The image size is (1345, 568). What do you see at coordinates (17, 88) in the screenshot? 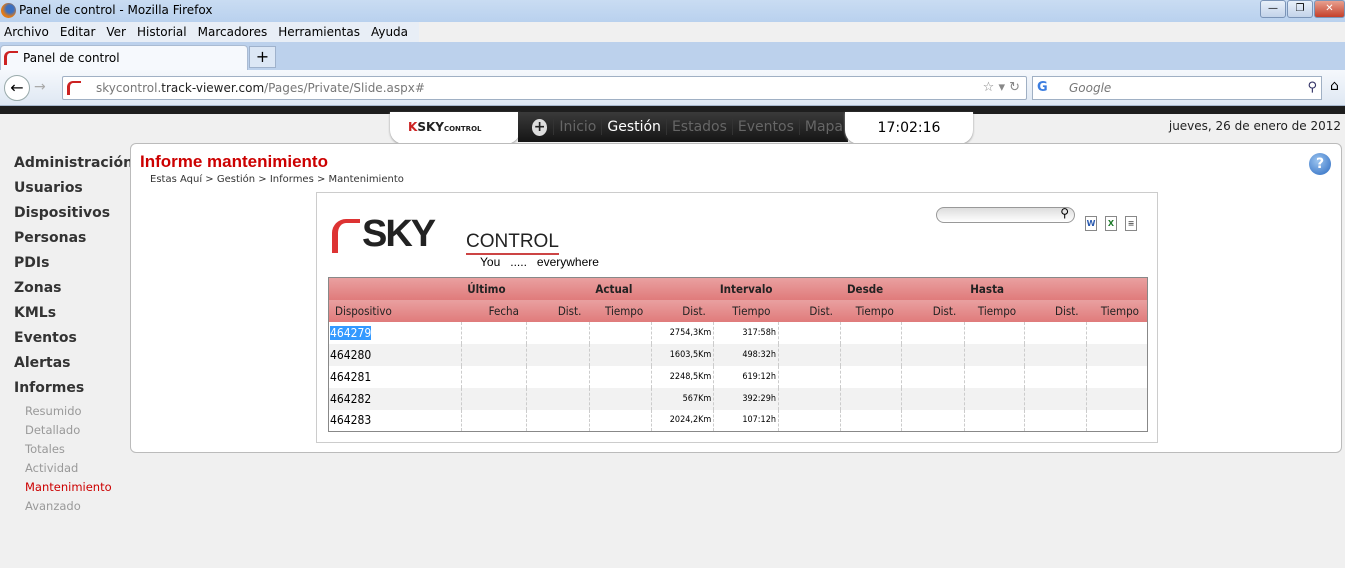
I see `back-button: ←` at bounding box center [17, 88].